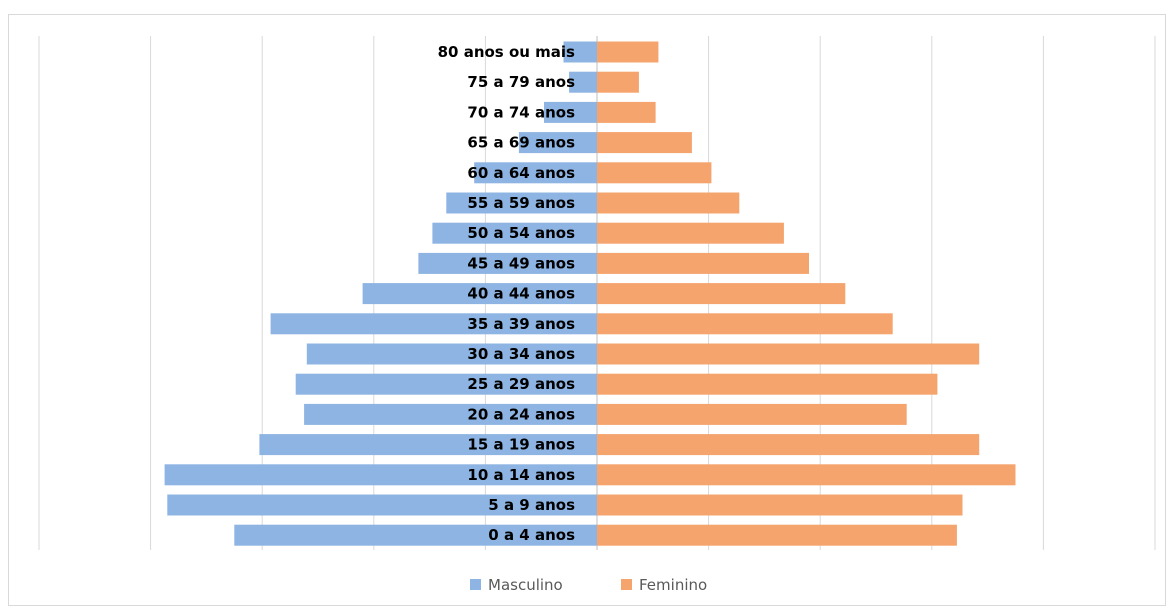 Image resolution: width=1175 pixels, height=609 pixels. What do you see at coordinates (531, 505) in the screenshot?
I see `category-label: 5 a 9 anos` at bounding box center [531, 505].